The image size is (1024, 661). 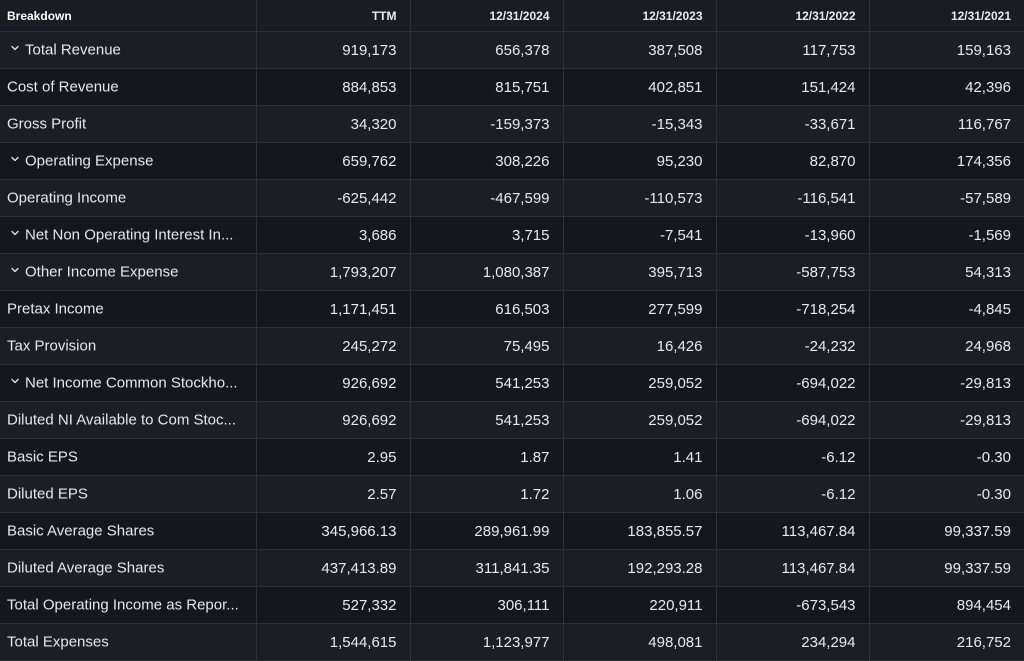 What do you see at coordinates (793, 87) in the screenshot?
I see `value-cell: 151,424` at bounding box center [793, 87].